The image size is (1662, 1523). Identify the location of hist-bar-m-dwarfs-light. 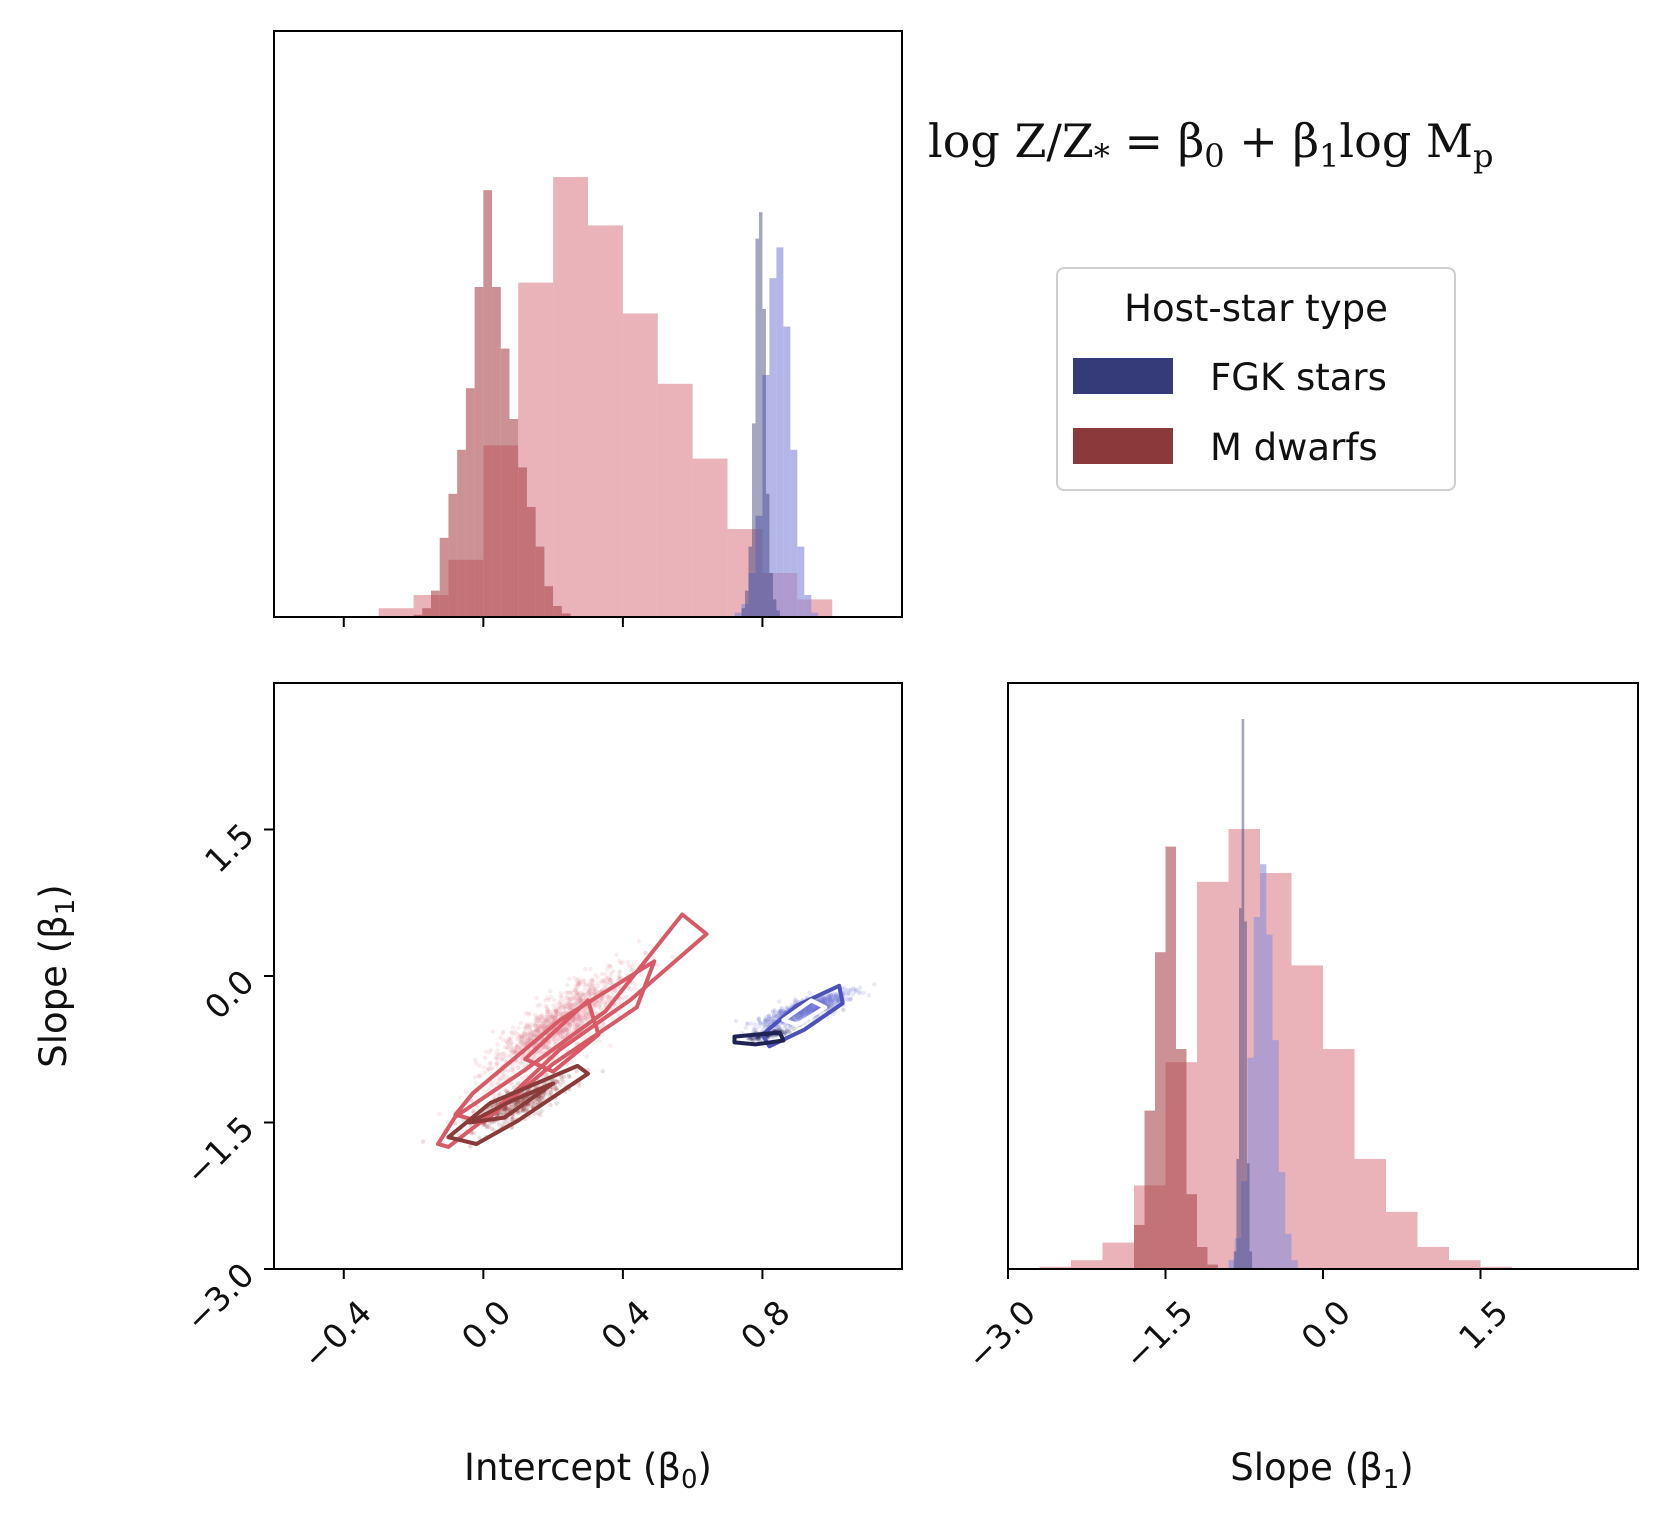
(1339, 1159).